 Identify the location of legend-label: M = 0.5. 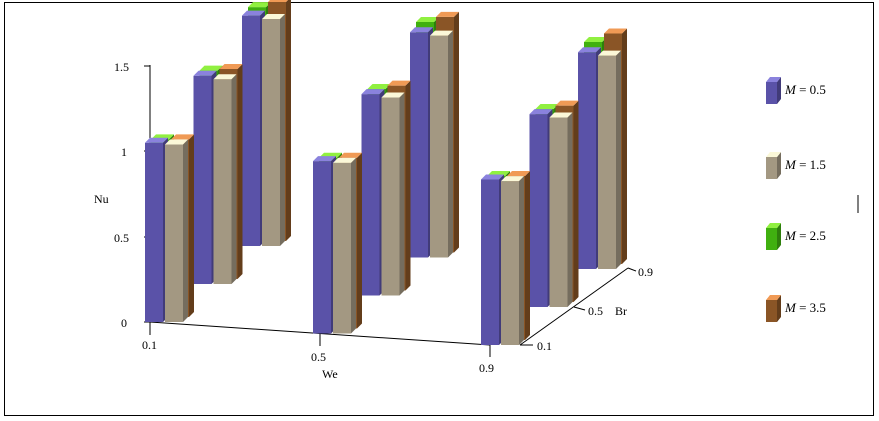
(805, 89).